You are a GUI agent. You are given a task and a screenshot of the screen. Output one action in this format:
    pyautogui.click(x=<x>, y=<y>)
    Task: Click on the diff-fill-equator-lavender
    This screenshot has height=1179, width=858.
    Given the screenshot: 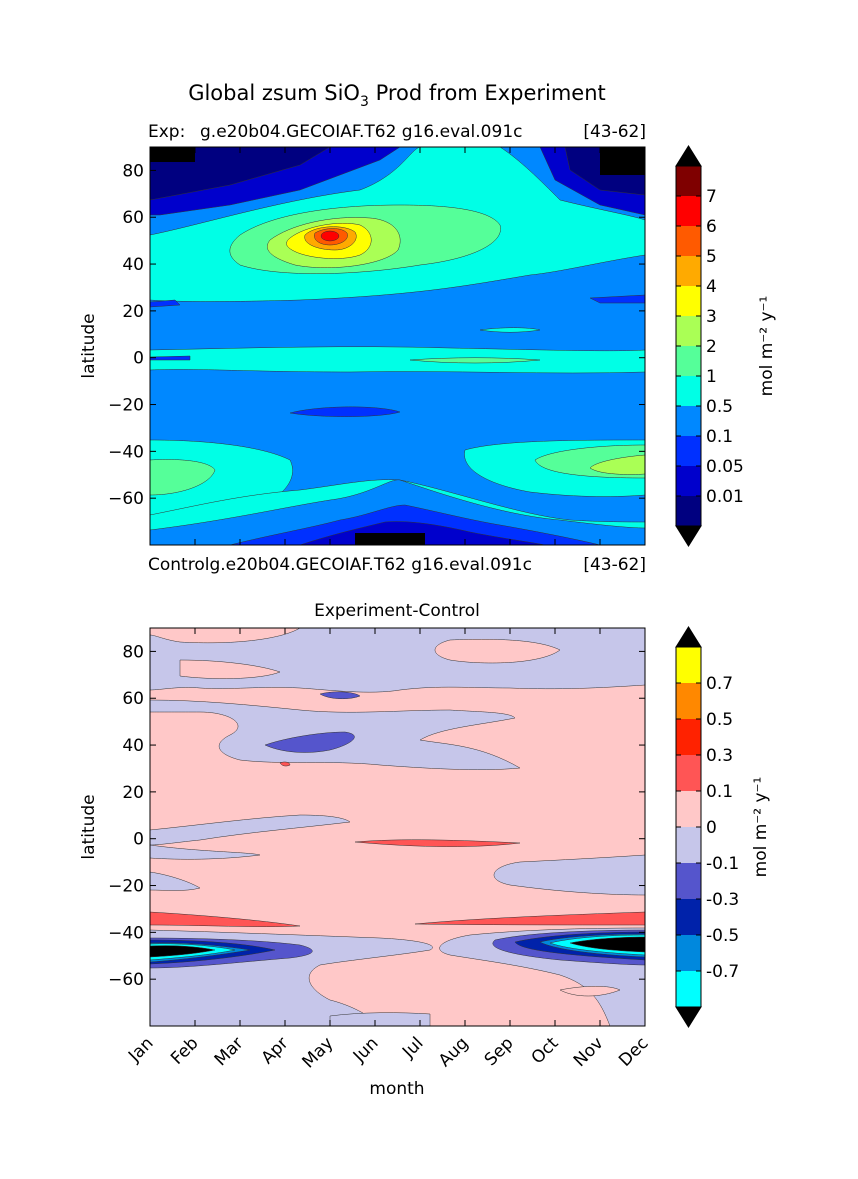 What is the action you would take?
    pyautogui.click(x=250, y=830)
    